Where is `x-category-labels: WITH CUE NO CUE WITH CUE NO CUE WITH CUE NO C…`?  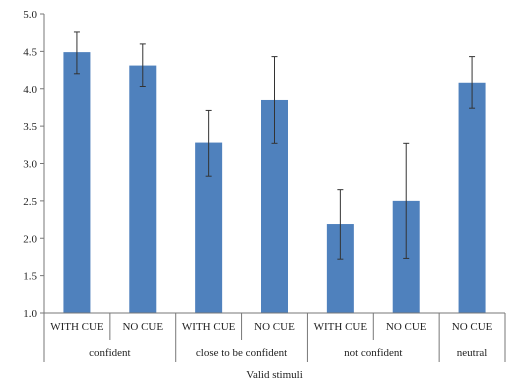 x-category-labels: WITH CUE NO CUE WITH CUE NO CUE WITH CUE NO C… is located at coordinates (271, 327).